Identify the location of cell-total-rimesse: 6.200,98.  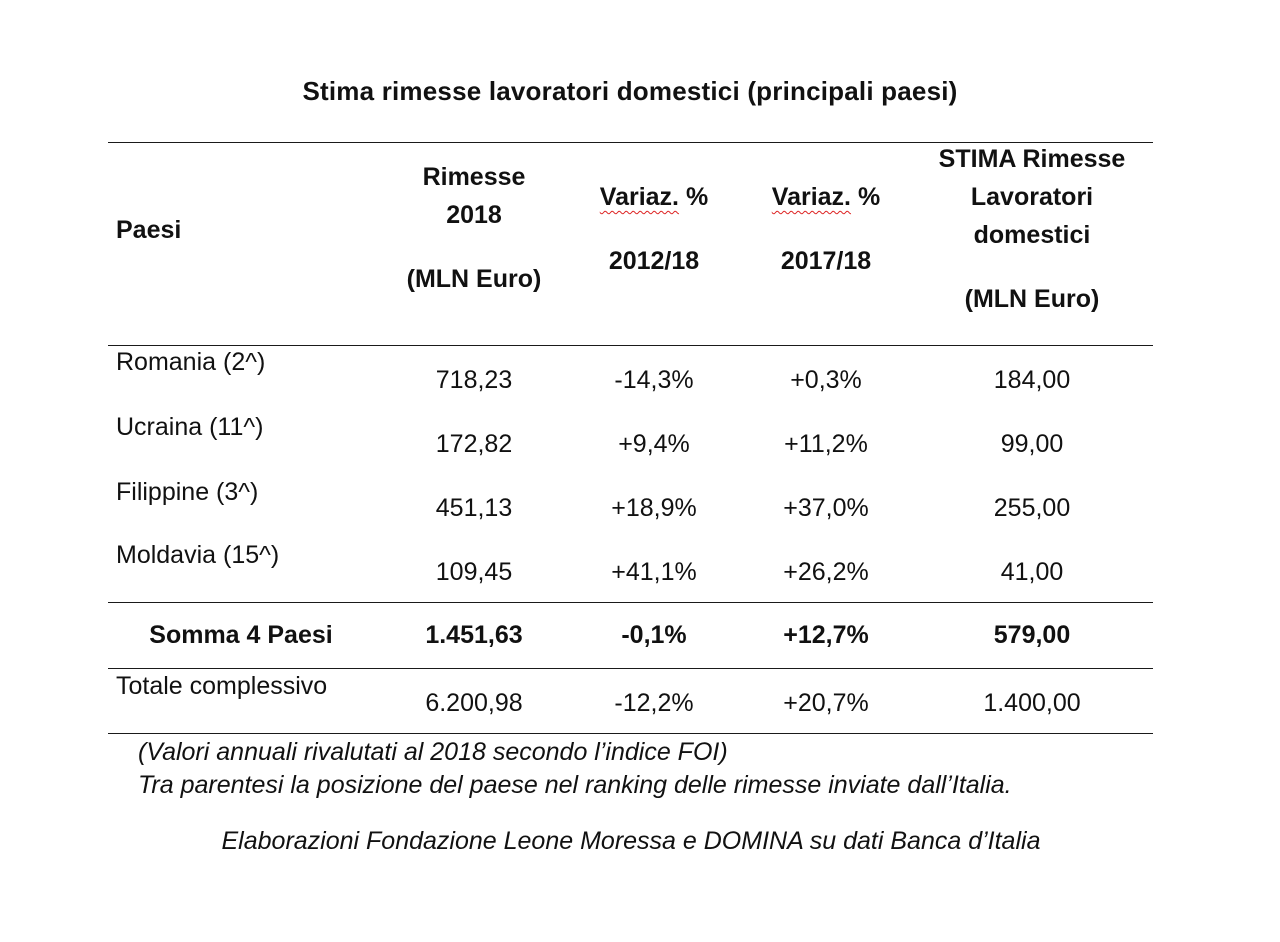
(474, 703).